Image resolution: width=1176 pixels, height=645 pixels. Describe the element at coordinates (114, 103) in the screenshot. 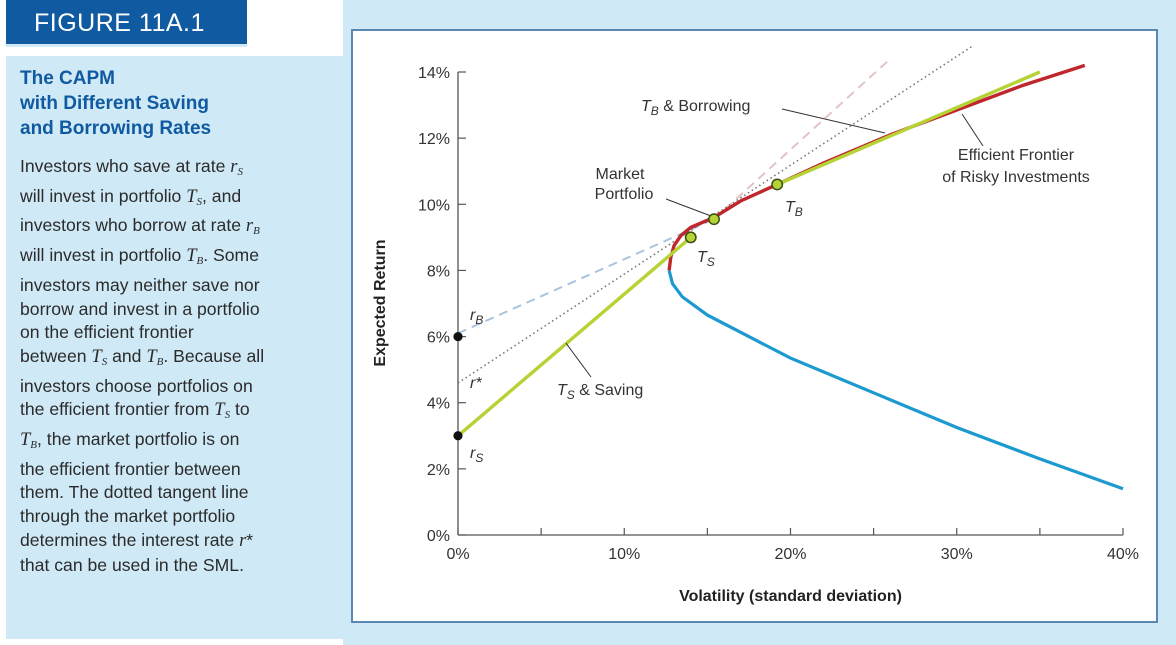

I see `caption-title-line: with Different Saving` at that location.